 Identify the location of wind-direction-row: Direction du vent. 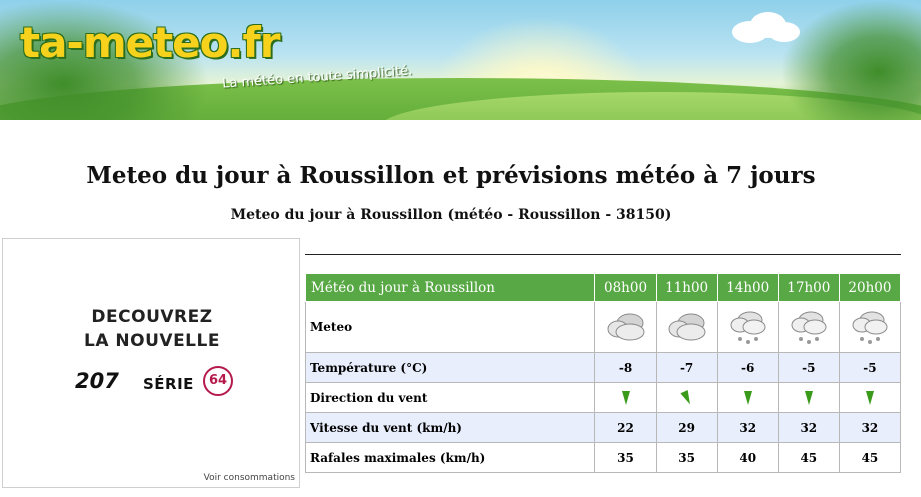
(603, 397).